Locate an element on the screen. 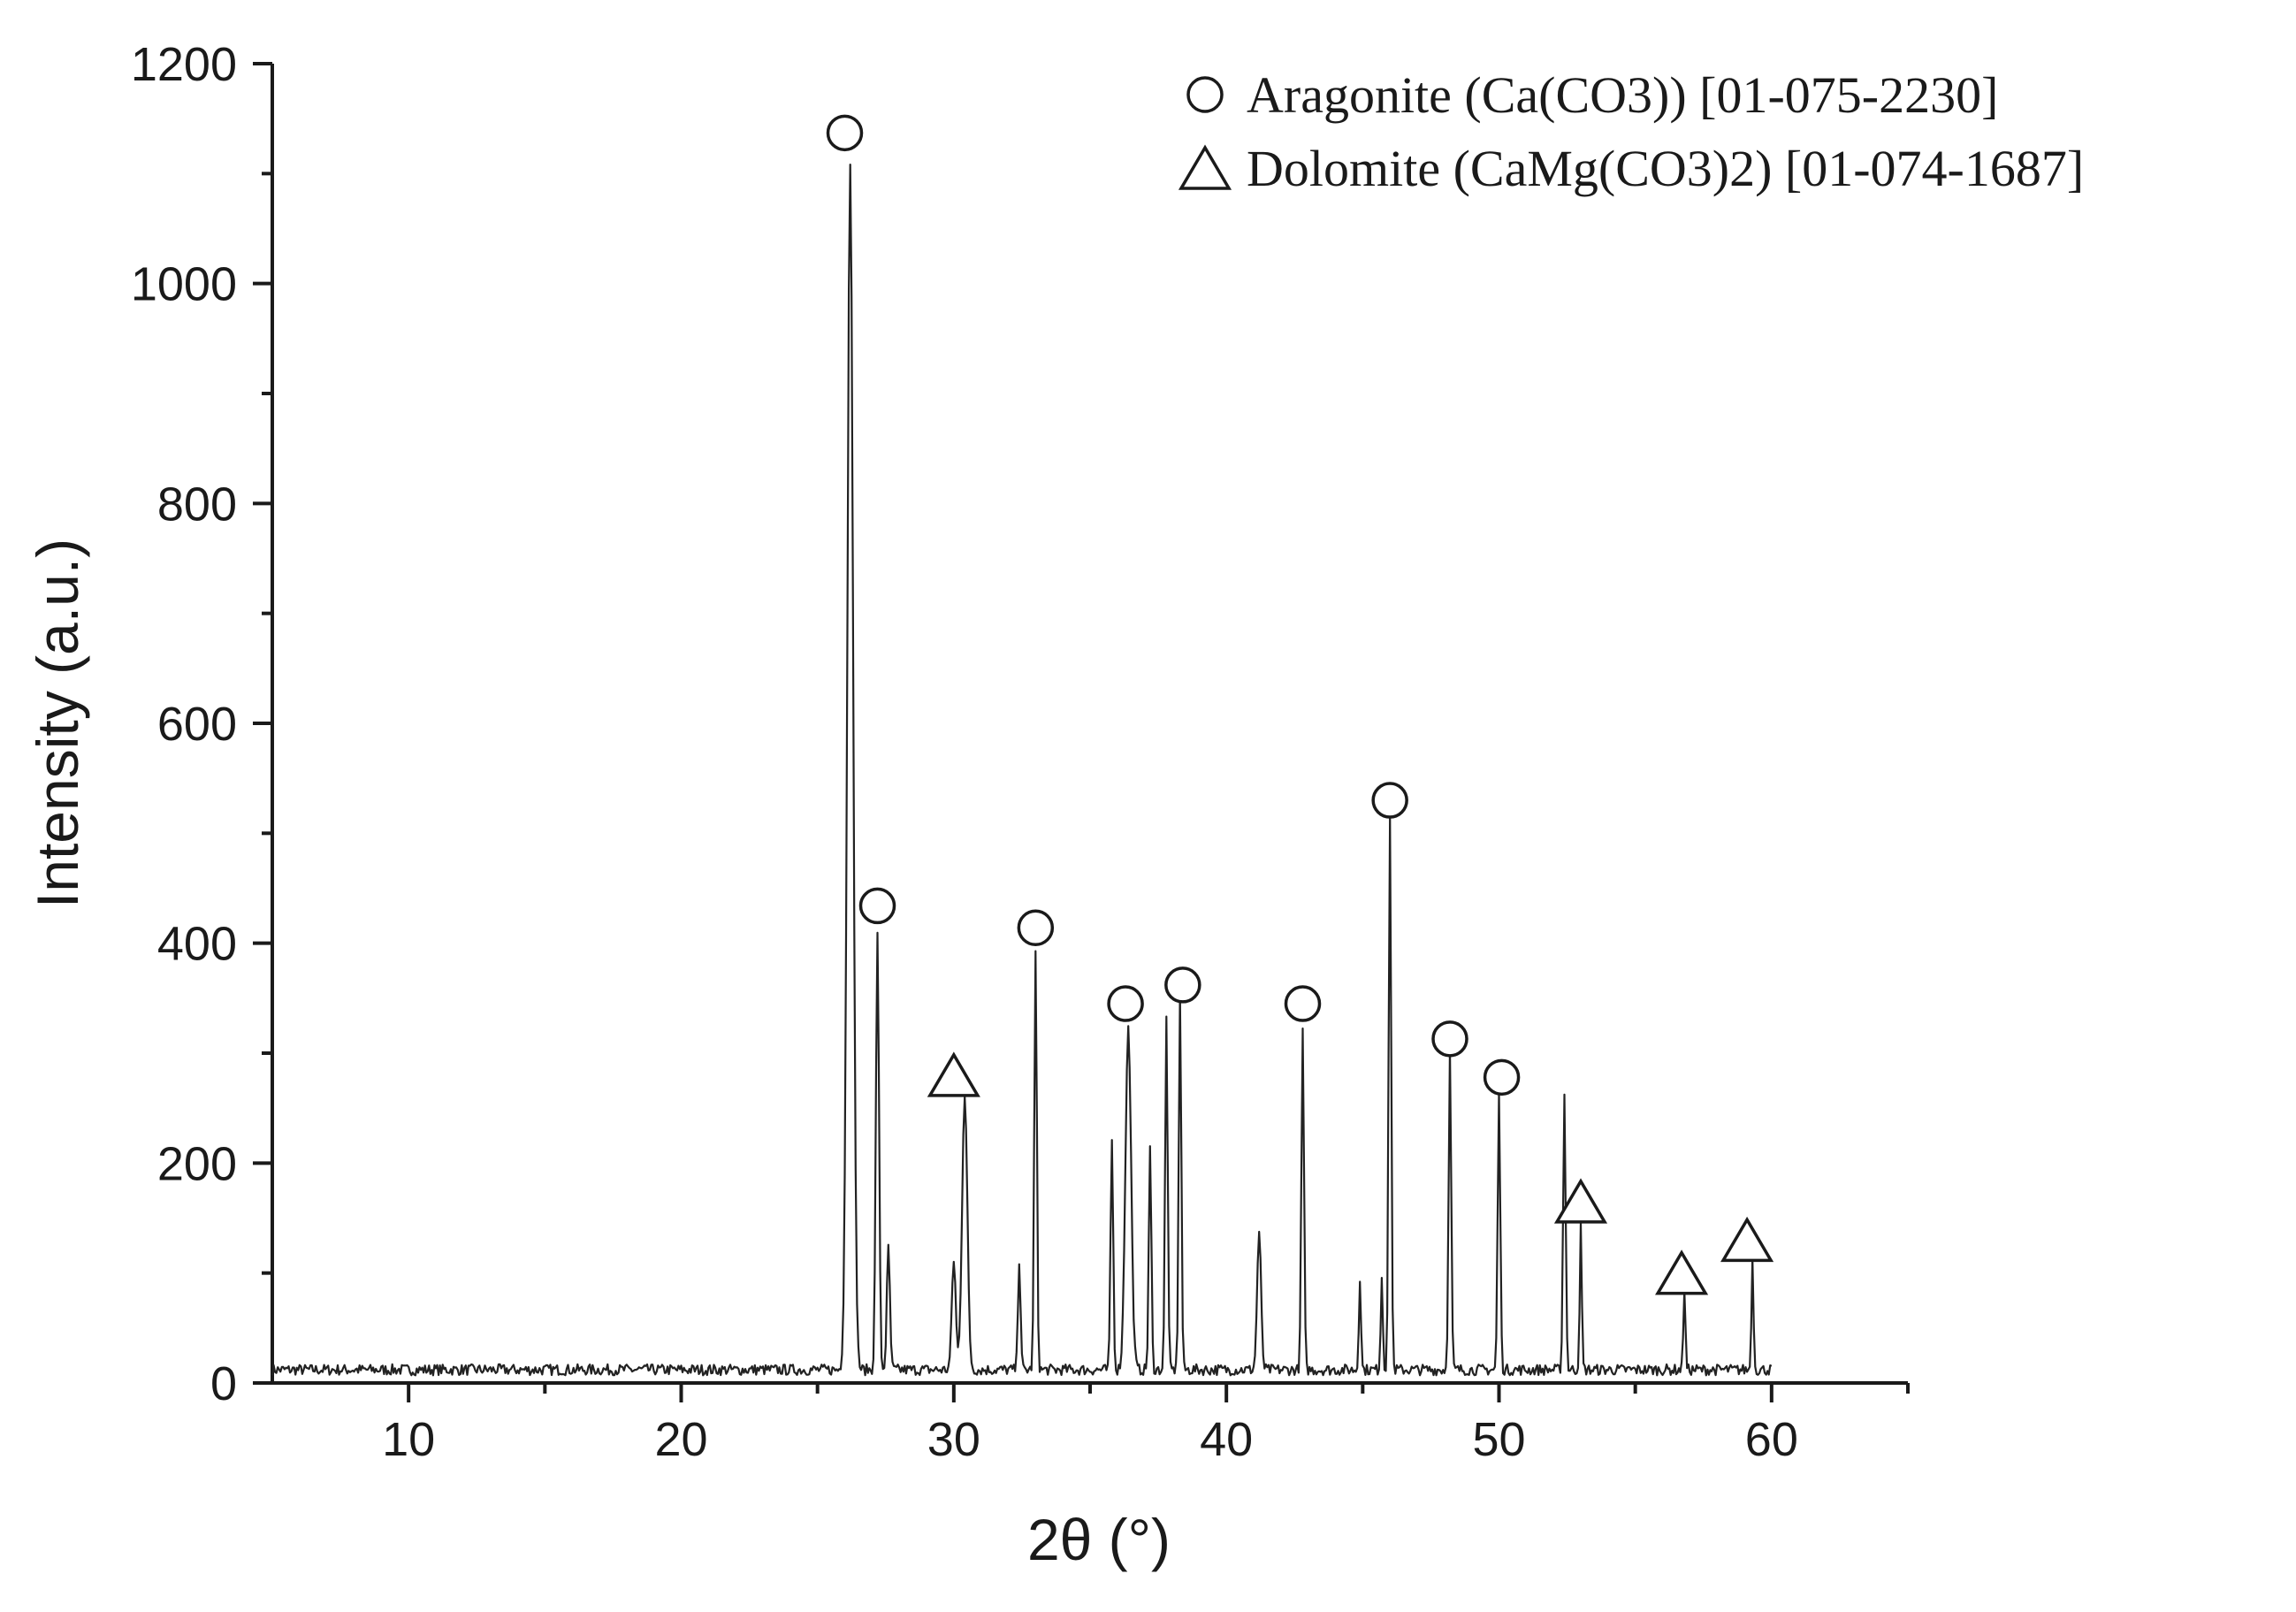 This screenshot has height=1612, width=2296. x-tick-label: 30 is located at coordinates (953, 1439).